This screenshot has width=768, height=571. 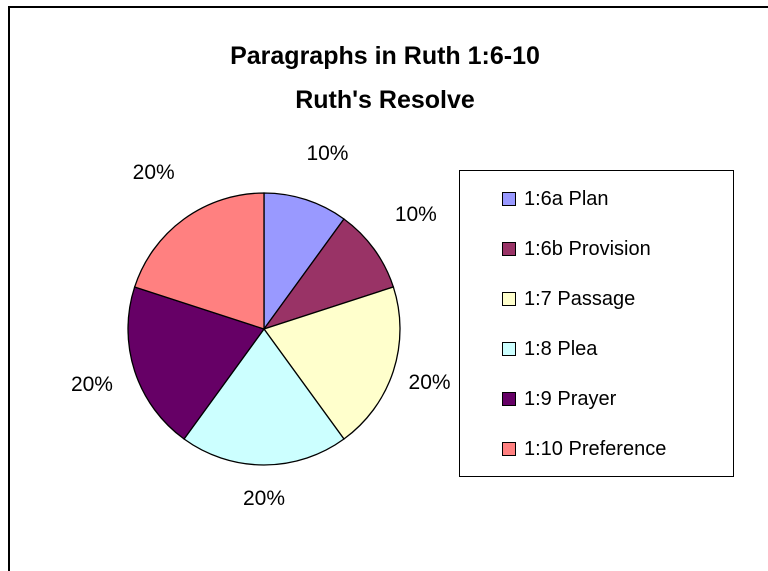 I want to click on pie-slice-plea, so click(x=264, y=396).